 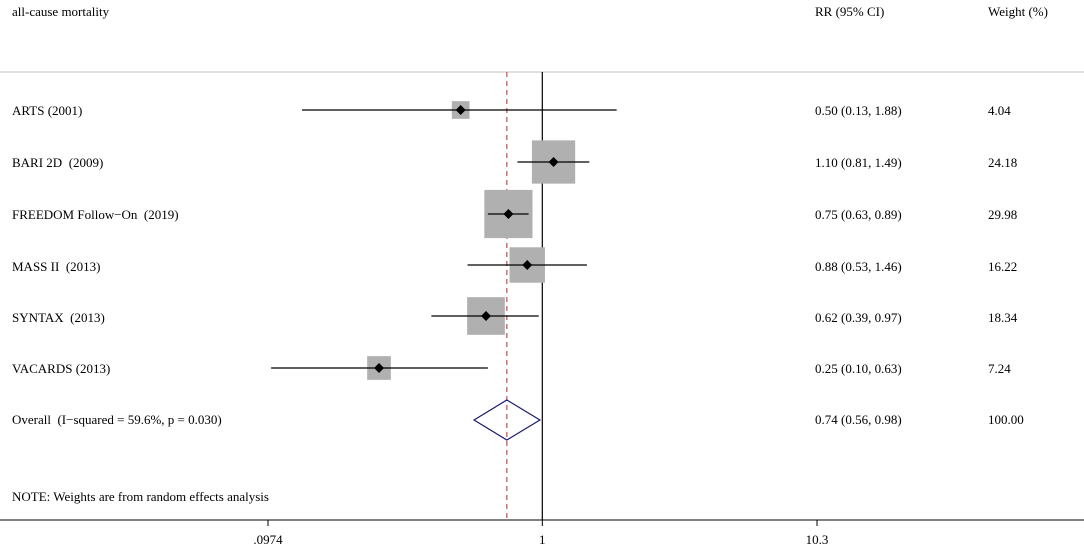 What do you see at coordinates (117, 419) in the screenshot?
I see `overall-label: Overall (I−squared = 59.6%, p = 0.030)` at bounding box center [117, 419].